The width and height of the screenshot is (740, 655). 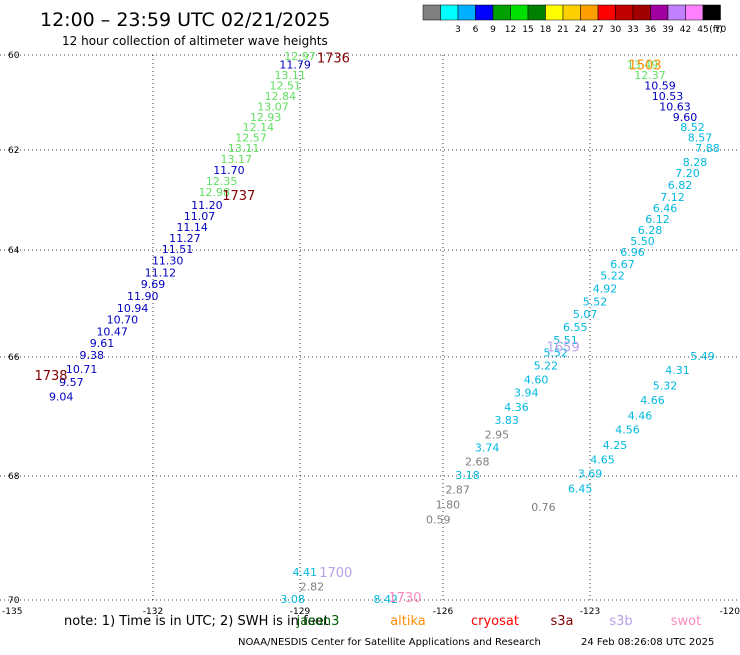 What do you see at coordinates (133, 308) in the screenshot?
I see `wave-height-label: 10.94` at bounding box center [133, 308].